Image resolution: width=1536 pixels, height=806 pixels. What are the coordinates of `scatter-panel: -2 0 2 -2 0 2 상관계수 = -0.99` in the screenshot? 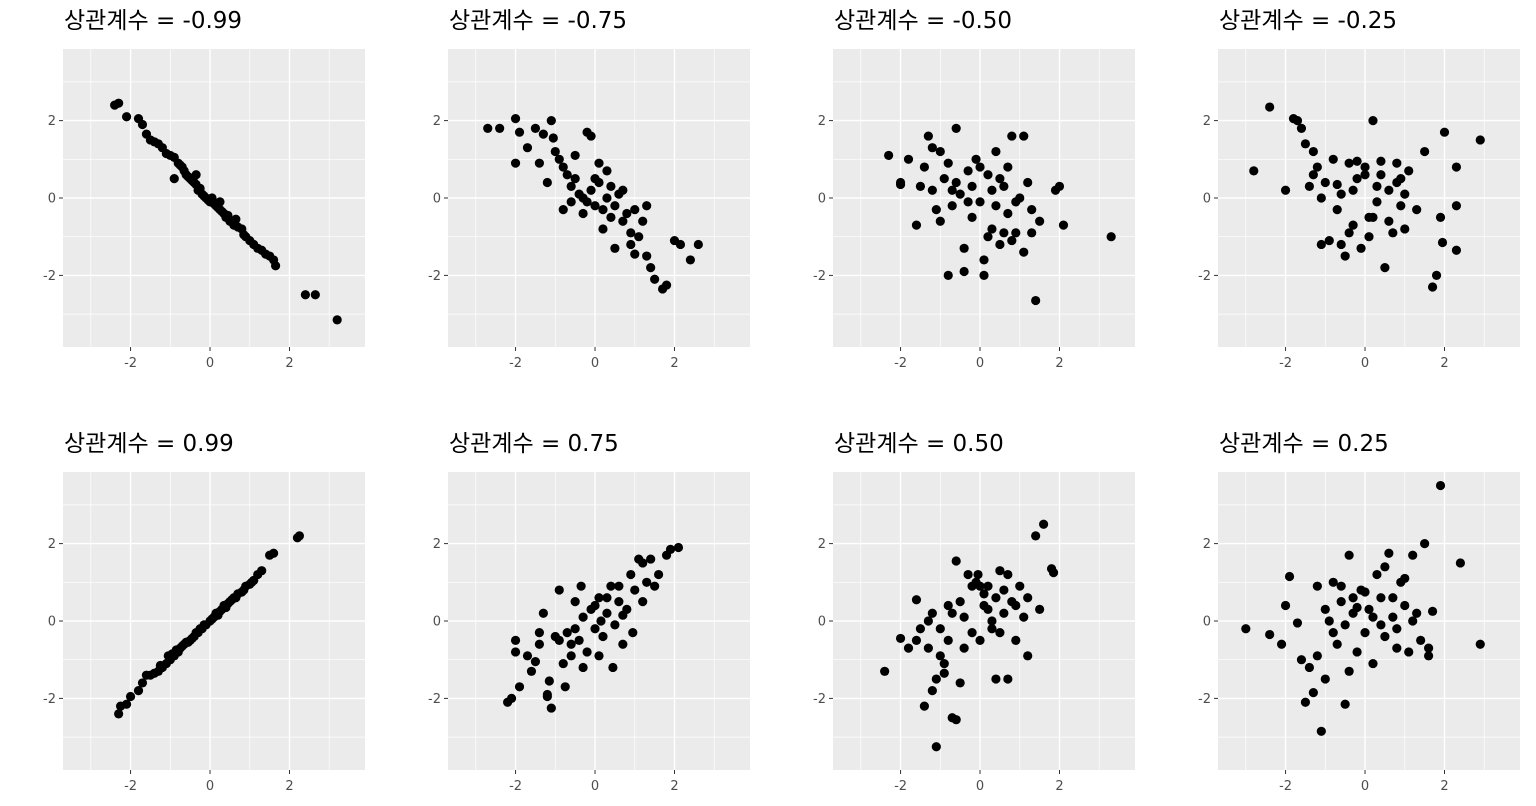 It's located at (204, 189).